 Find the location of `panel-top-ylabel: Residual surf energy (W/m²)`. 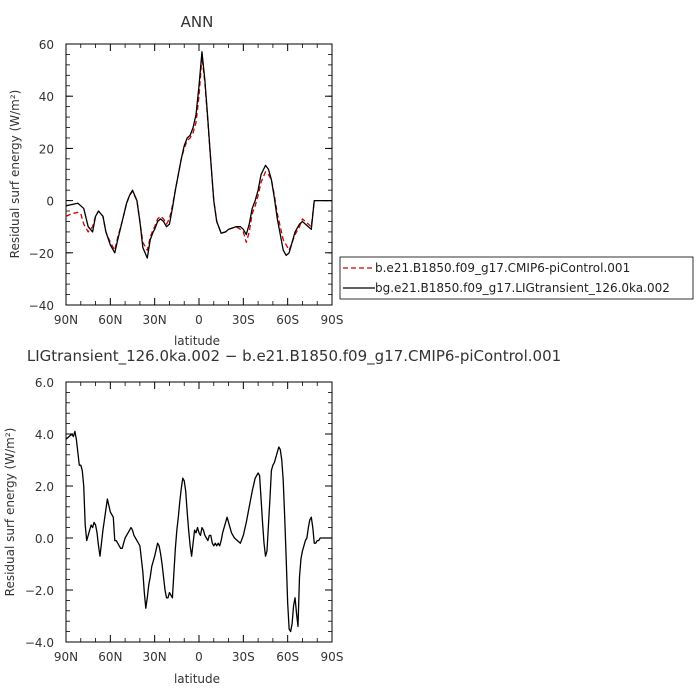

panel-top-ylabel: Residual surf energy (W/m²) is located at coordinates (15, 174).